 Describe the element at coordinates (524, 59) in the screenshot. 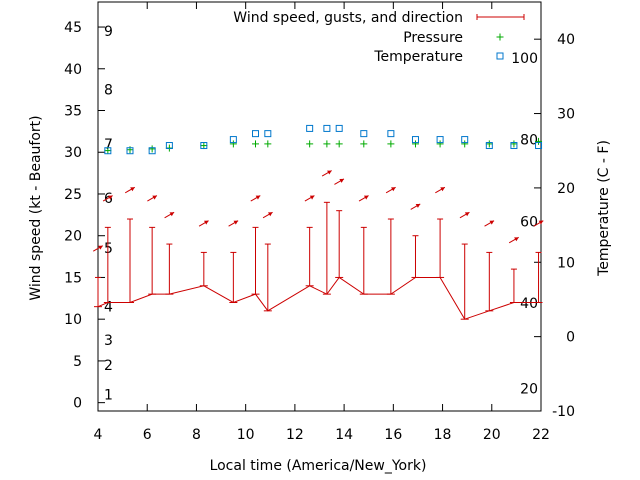

I see `fahrenheit-label: 100` at that location.